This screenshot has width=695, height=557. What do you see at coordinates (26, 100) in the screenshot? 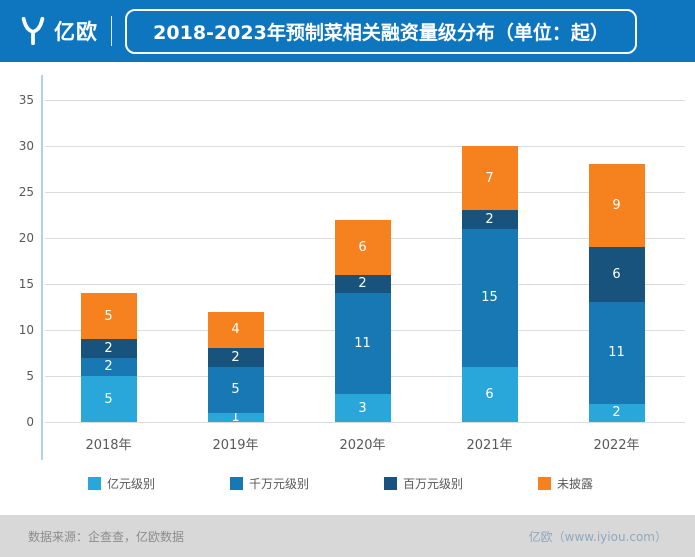
I see `y-axis-tick-35: 35` at bounding box center [26, 100].